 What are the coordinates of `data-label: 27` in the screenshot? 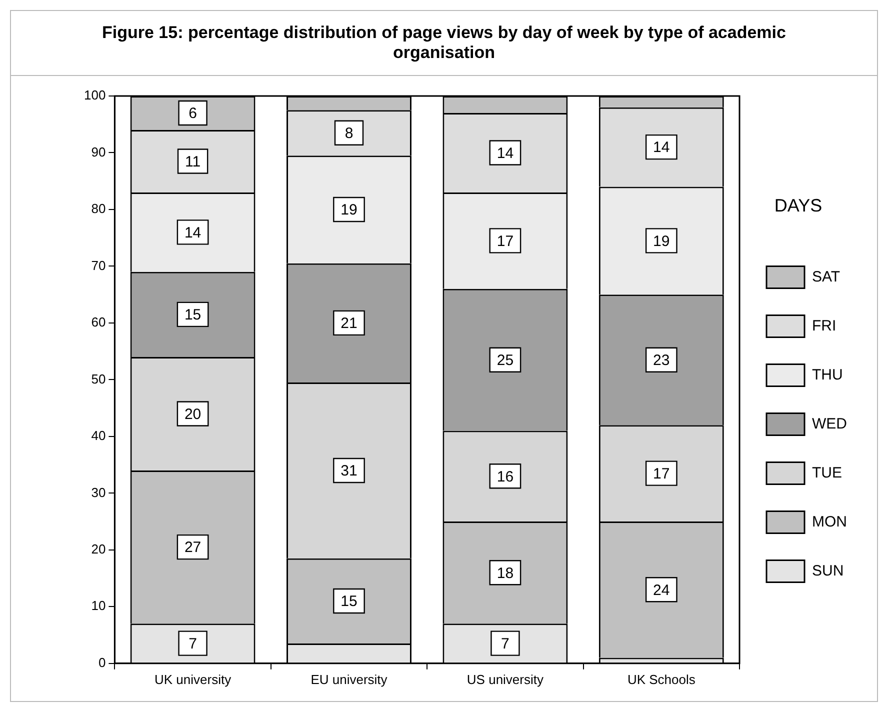 It's located at (193, 547).